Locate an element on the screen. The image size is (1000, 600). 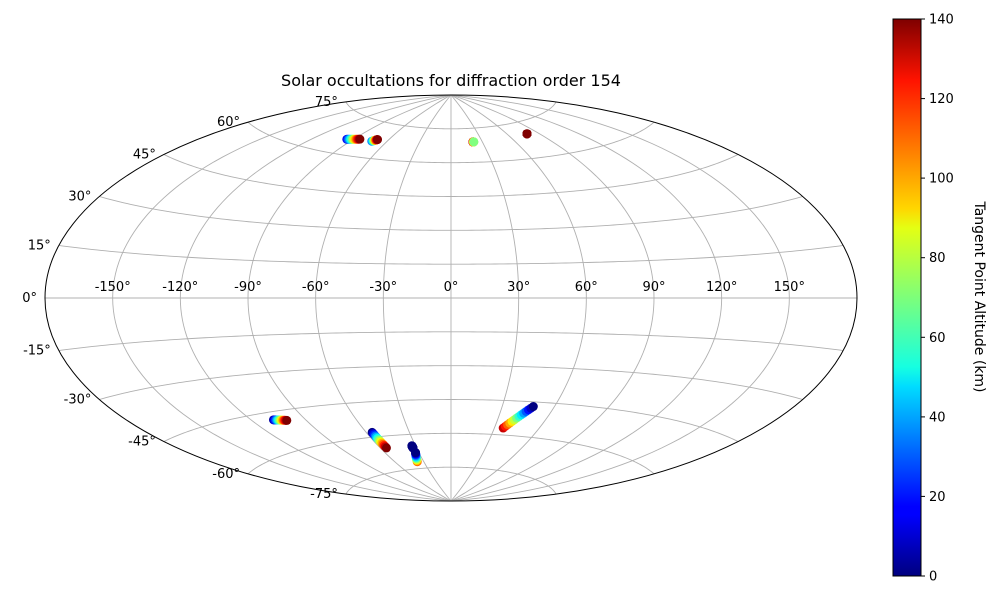
longitude-label: -60° is located at coordinates (316, 287).